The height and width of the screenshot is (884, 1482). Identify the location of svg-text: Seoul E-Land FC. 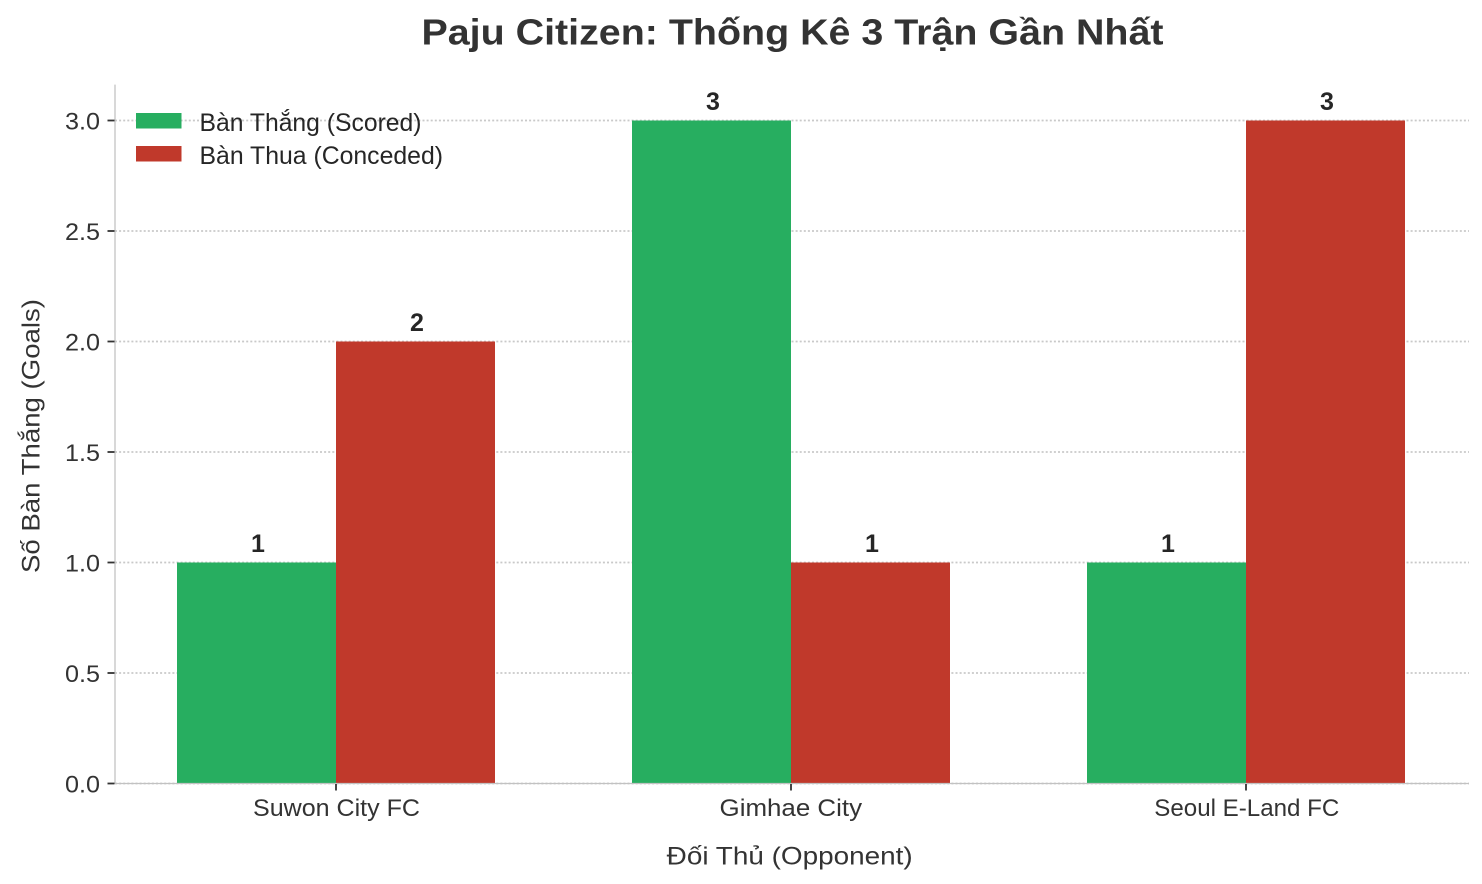
(1246, 808).